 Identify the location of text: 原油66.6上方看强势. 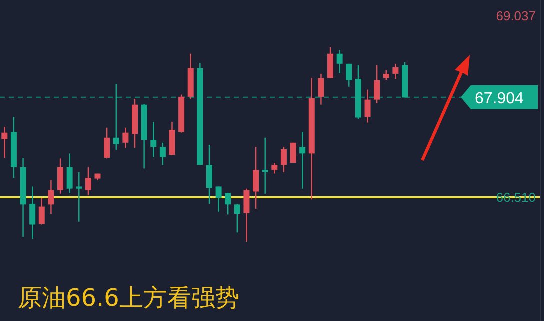
(129, 298).